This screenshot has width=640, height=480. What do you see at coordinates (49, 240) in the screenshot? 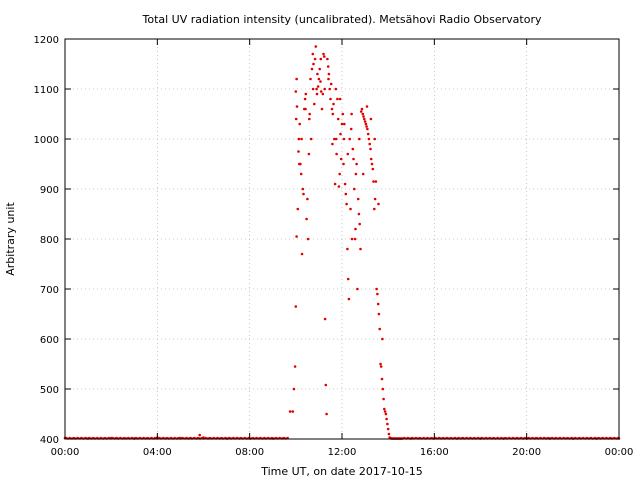
I see `y-tick-label: 800` at bounding box center [49, 240].